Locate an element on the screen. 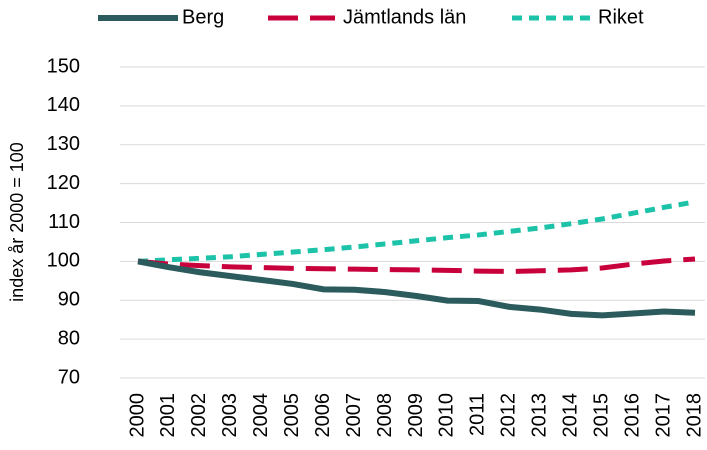 The width and height of the screenshot is (707, 450). legend-label: Jämtlands län is located at coordinates (404, 17).